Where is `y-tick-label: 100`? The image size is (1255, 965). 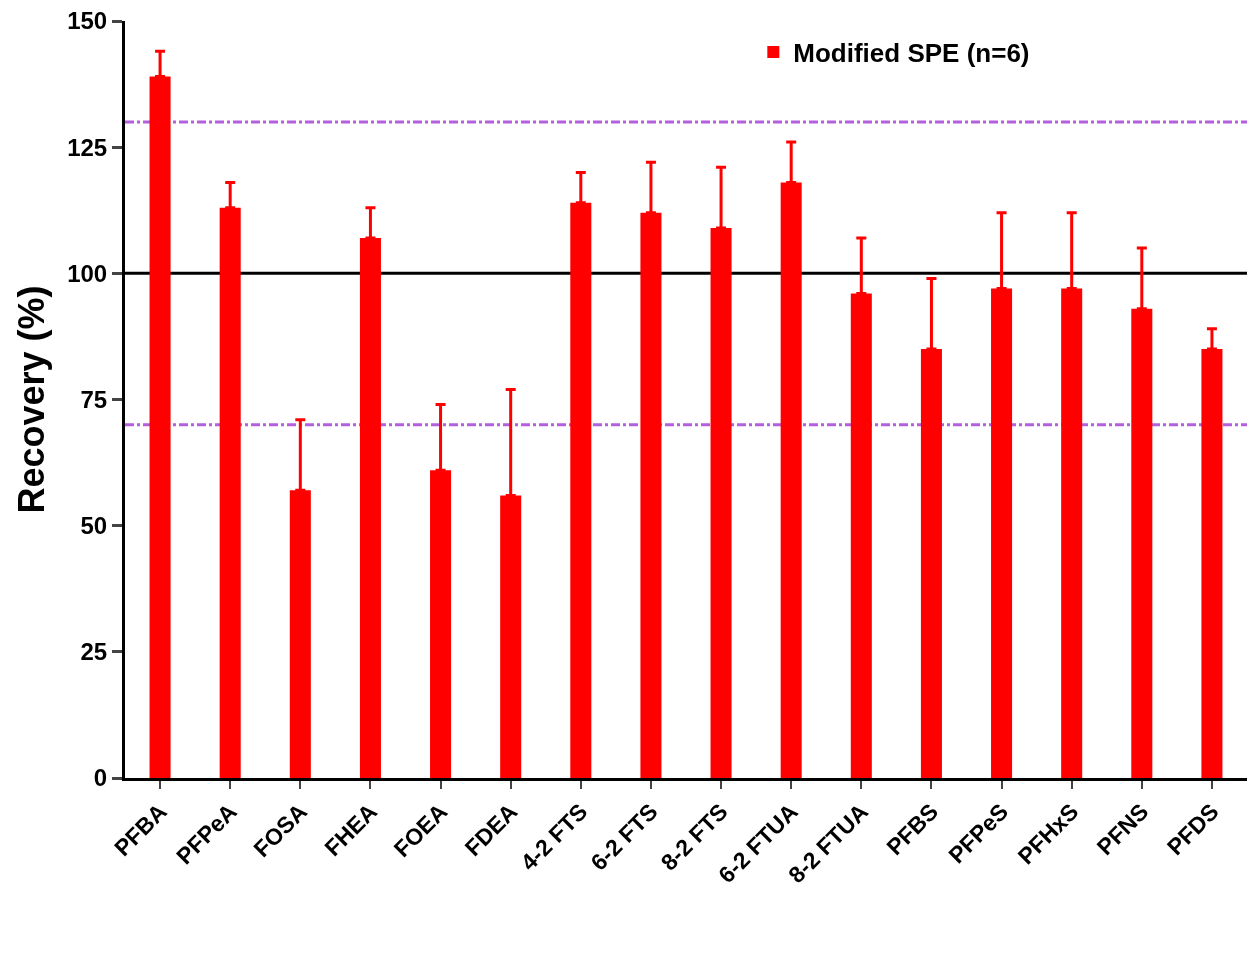
y-tick-label: 100 is located at coordinates (87, 273).